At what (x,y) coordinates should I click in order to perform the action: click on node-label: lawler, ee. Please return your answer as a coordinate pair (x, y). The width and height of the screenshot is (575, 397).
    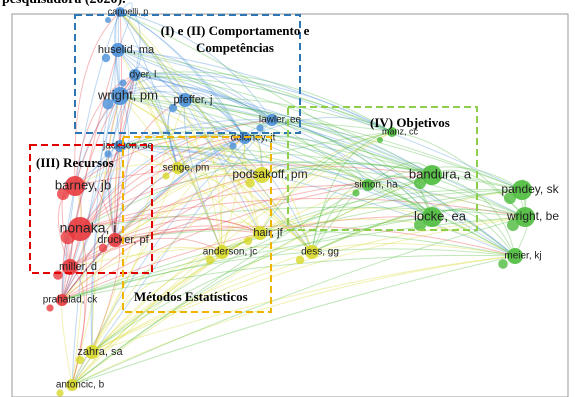
    Looking at the image, I should click on (280, 120).